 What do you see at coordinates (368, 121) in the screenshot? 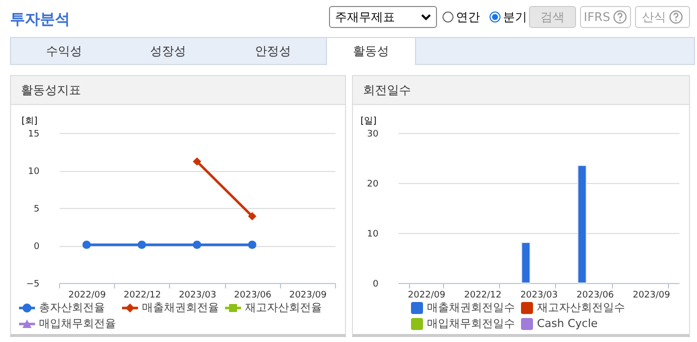
I see `y-axis-title: [일]` at bounding box center [368, 121].